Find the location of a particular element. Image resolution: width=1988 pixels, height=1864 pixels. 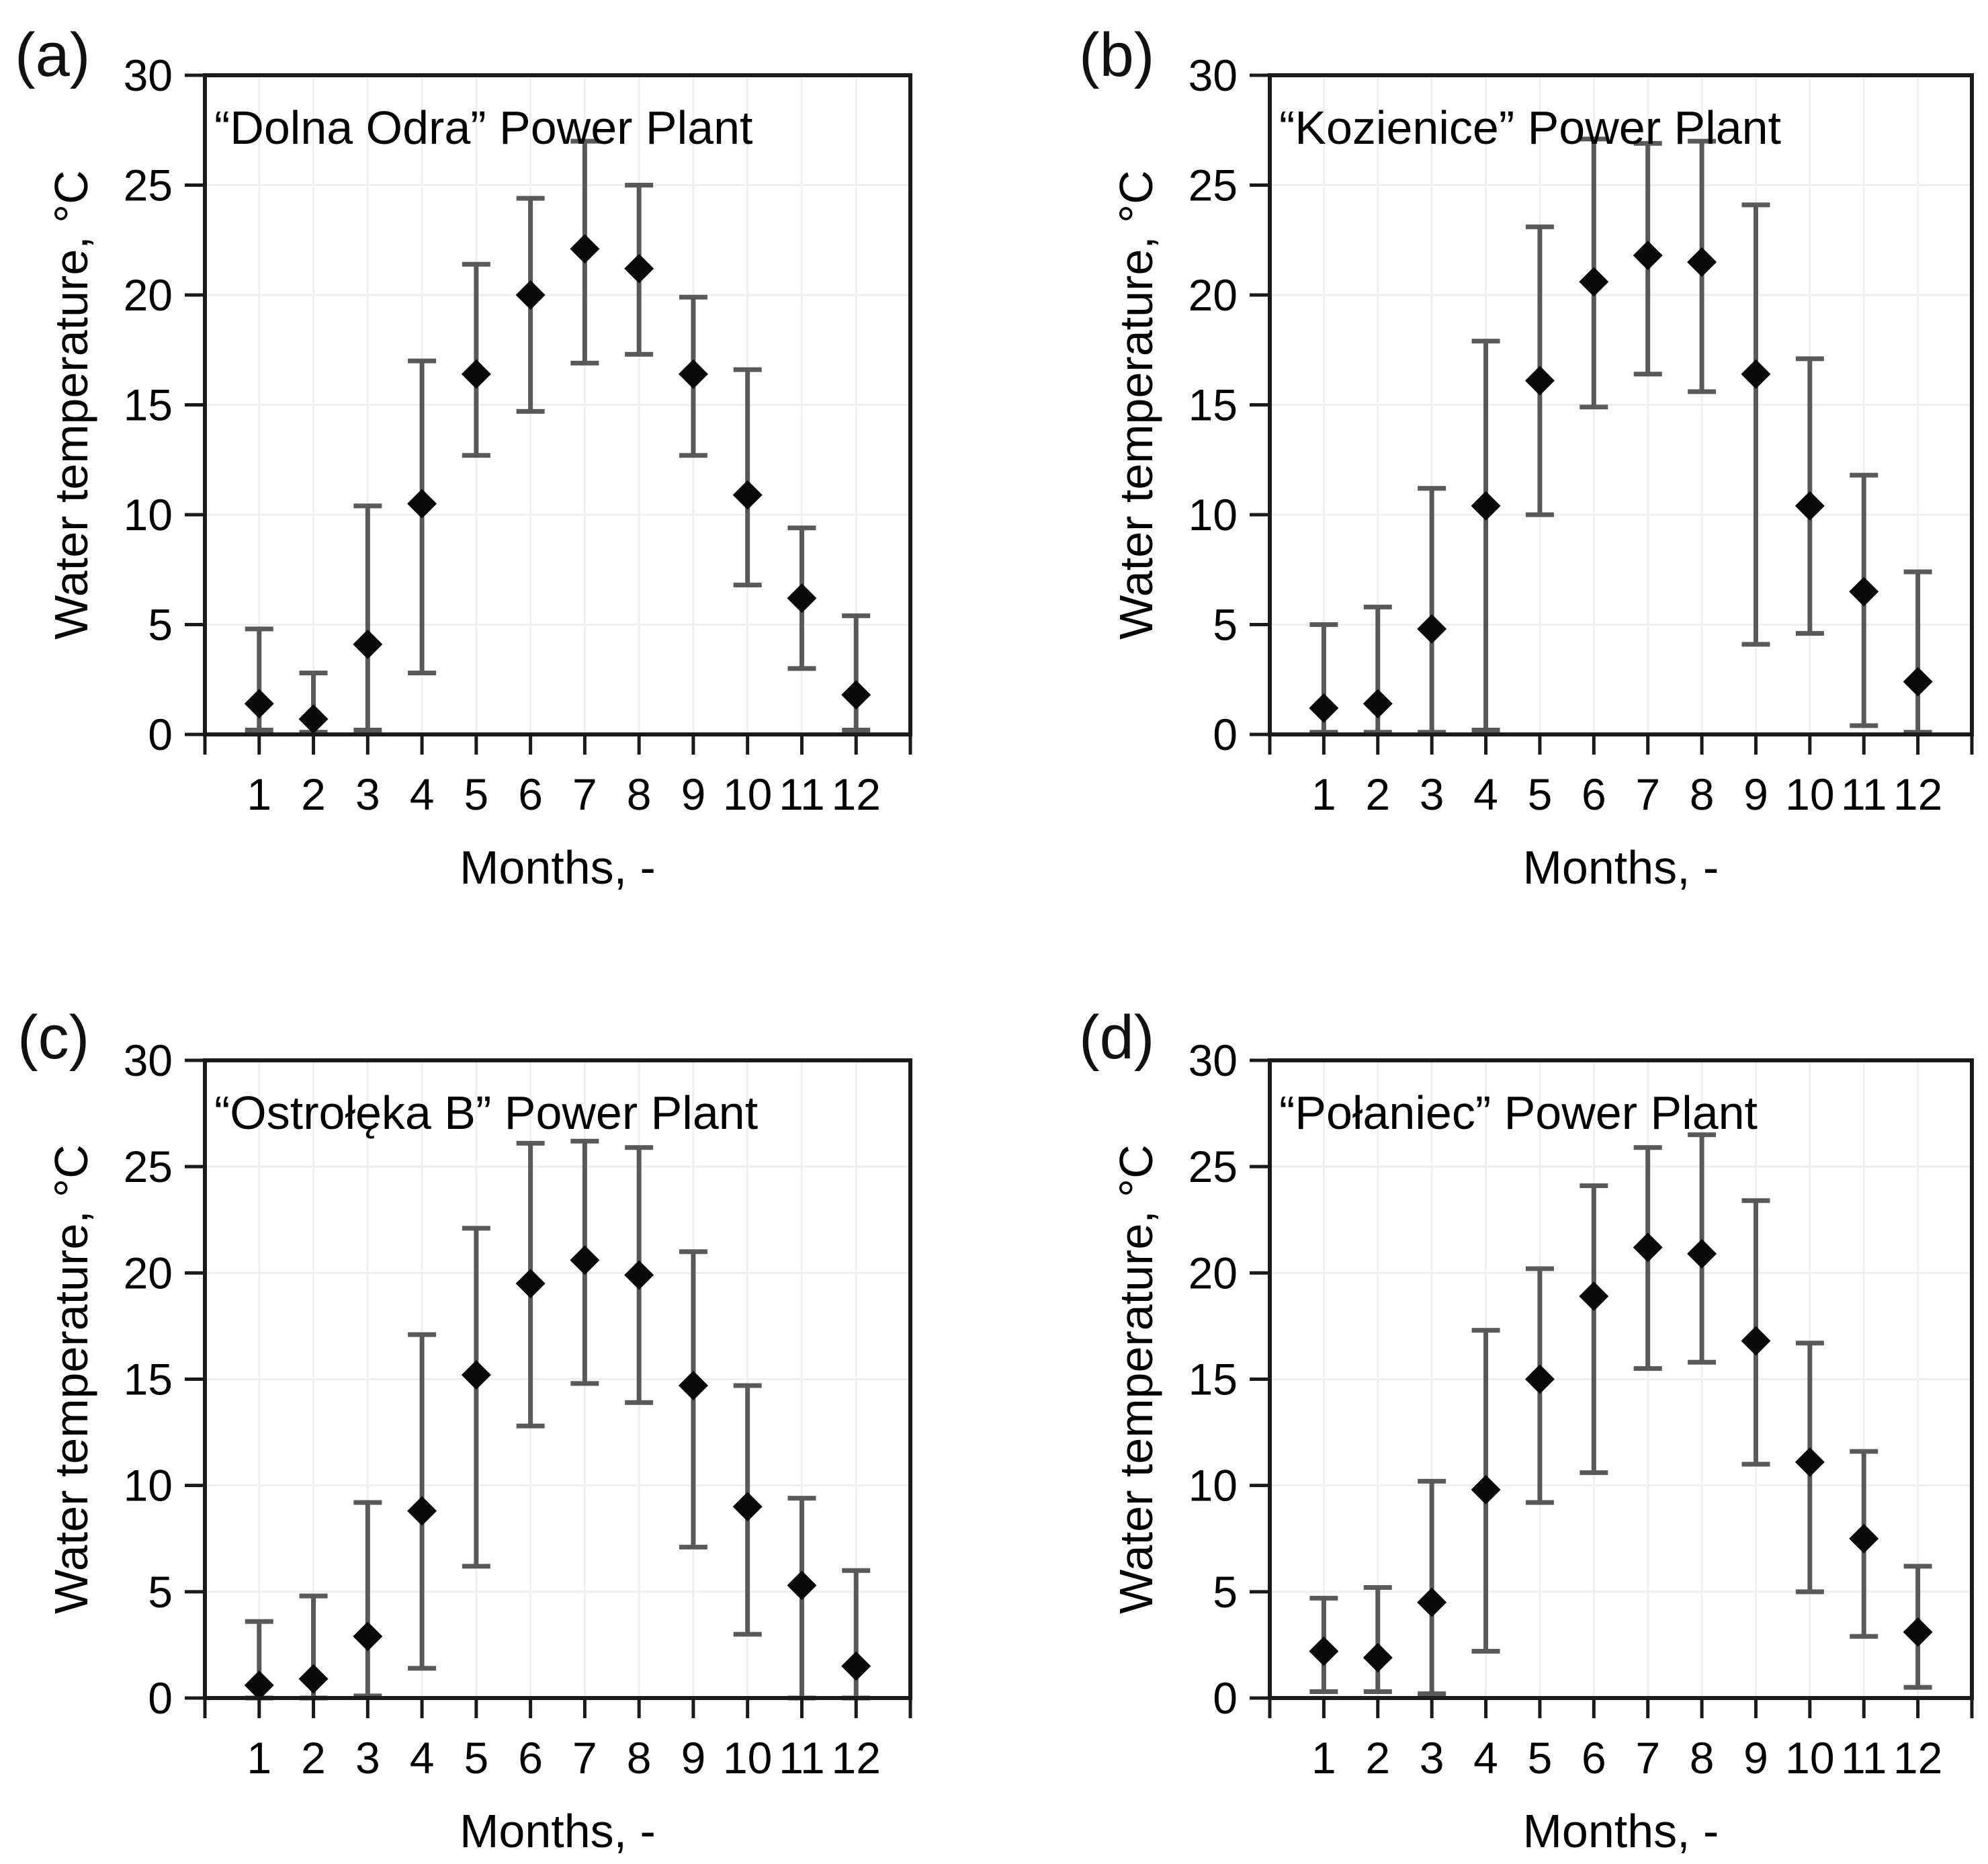

y-tick-label: 15 is located at coordinates (149, 405).